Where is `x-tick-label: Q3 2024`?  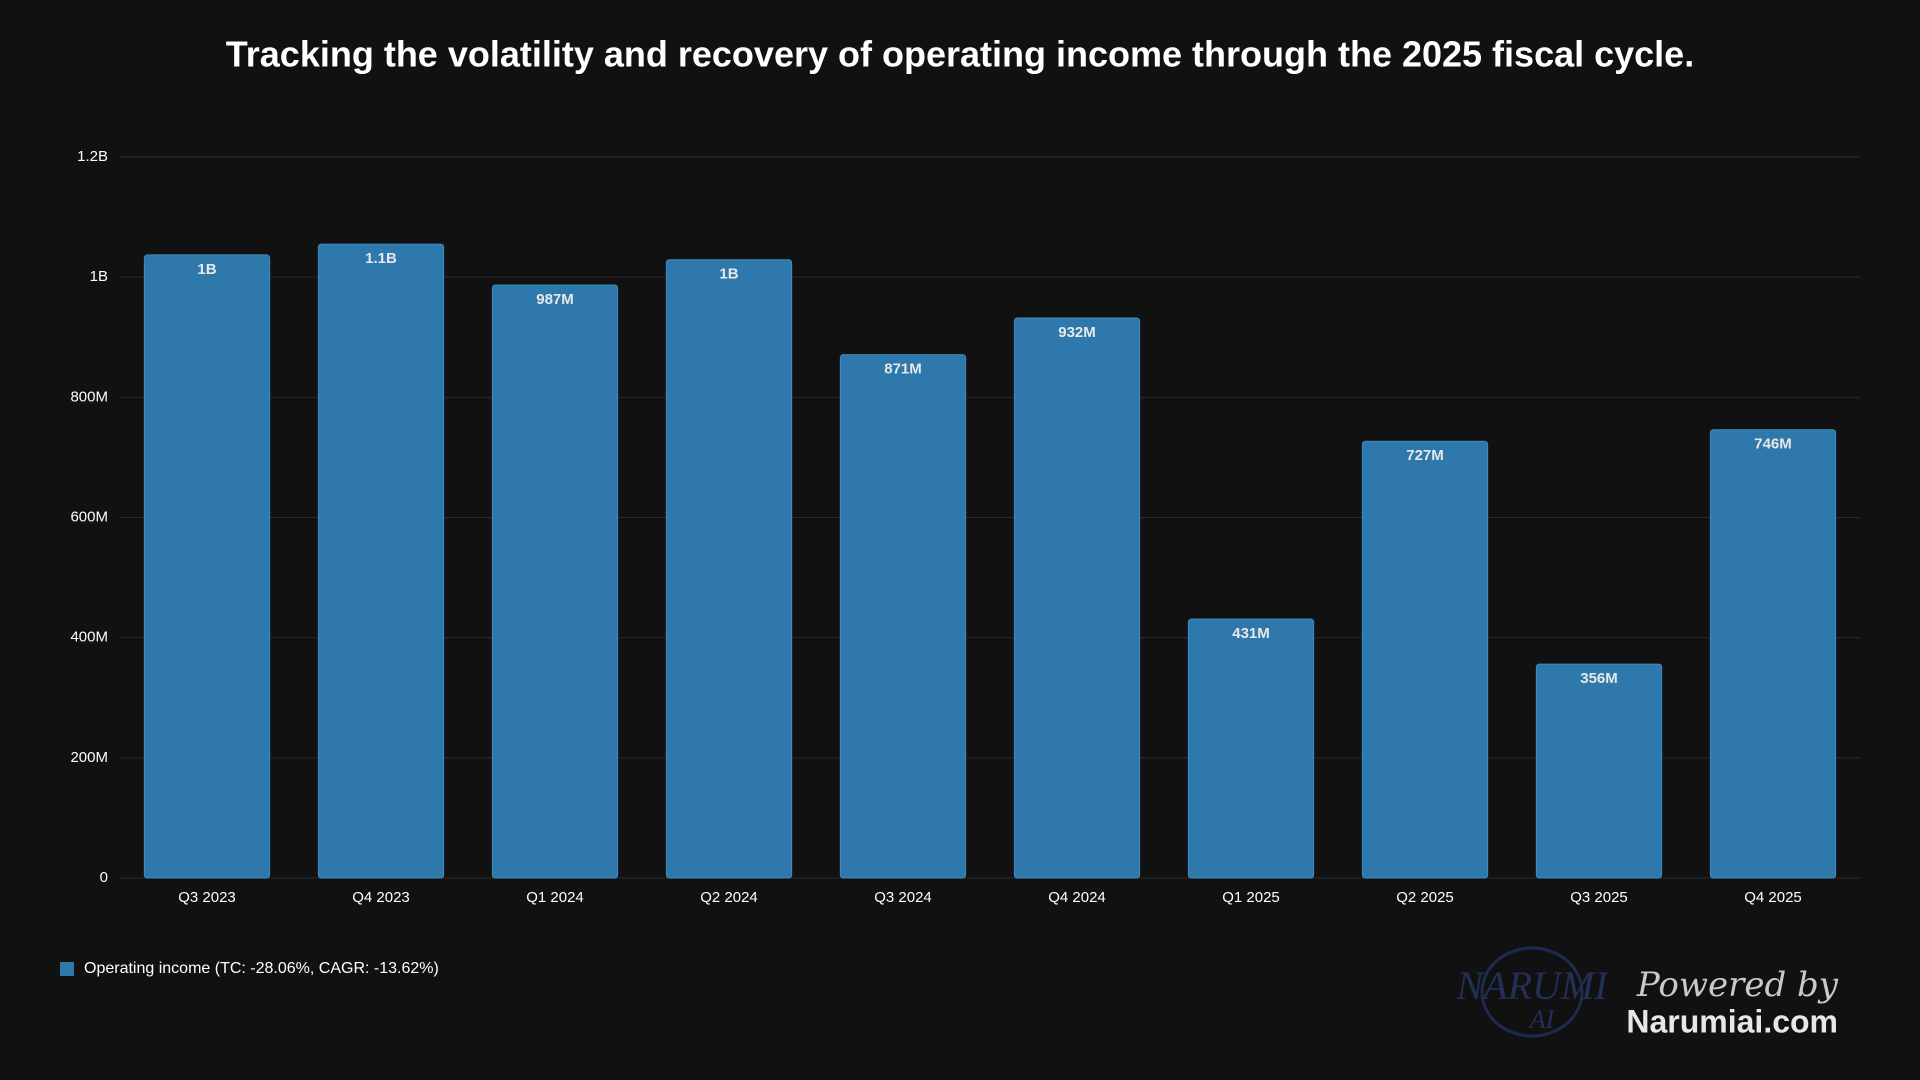 x-tick-label: Q3 2024 is located at coordinates (903, 897).